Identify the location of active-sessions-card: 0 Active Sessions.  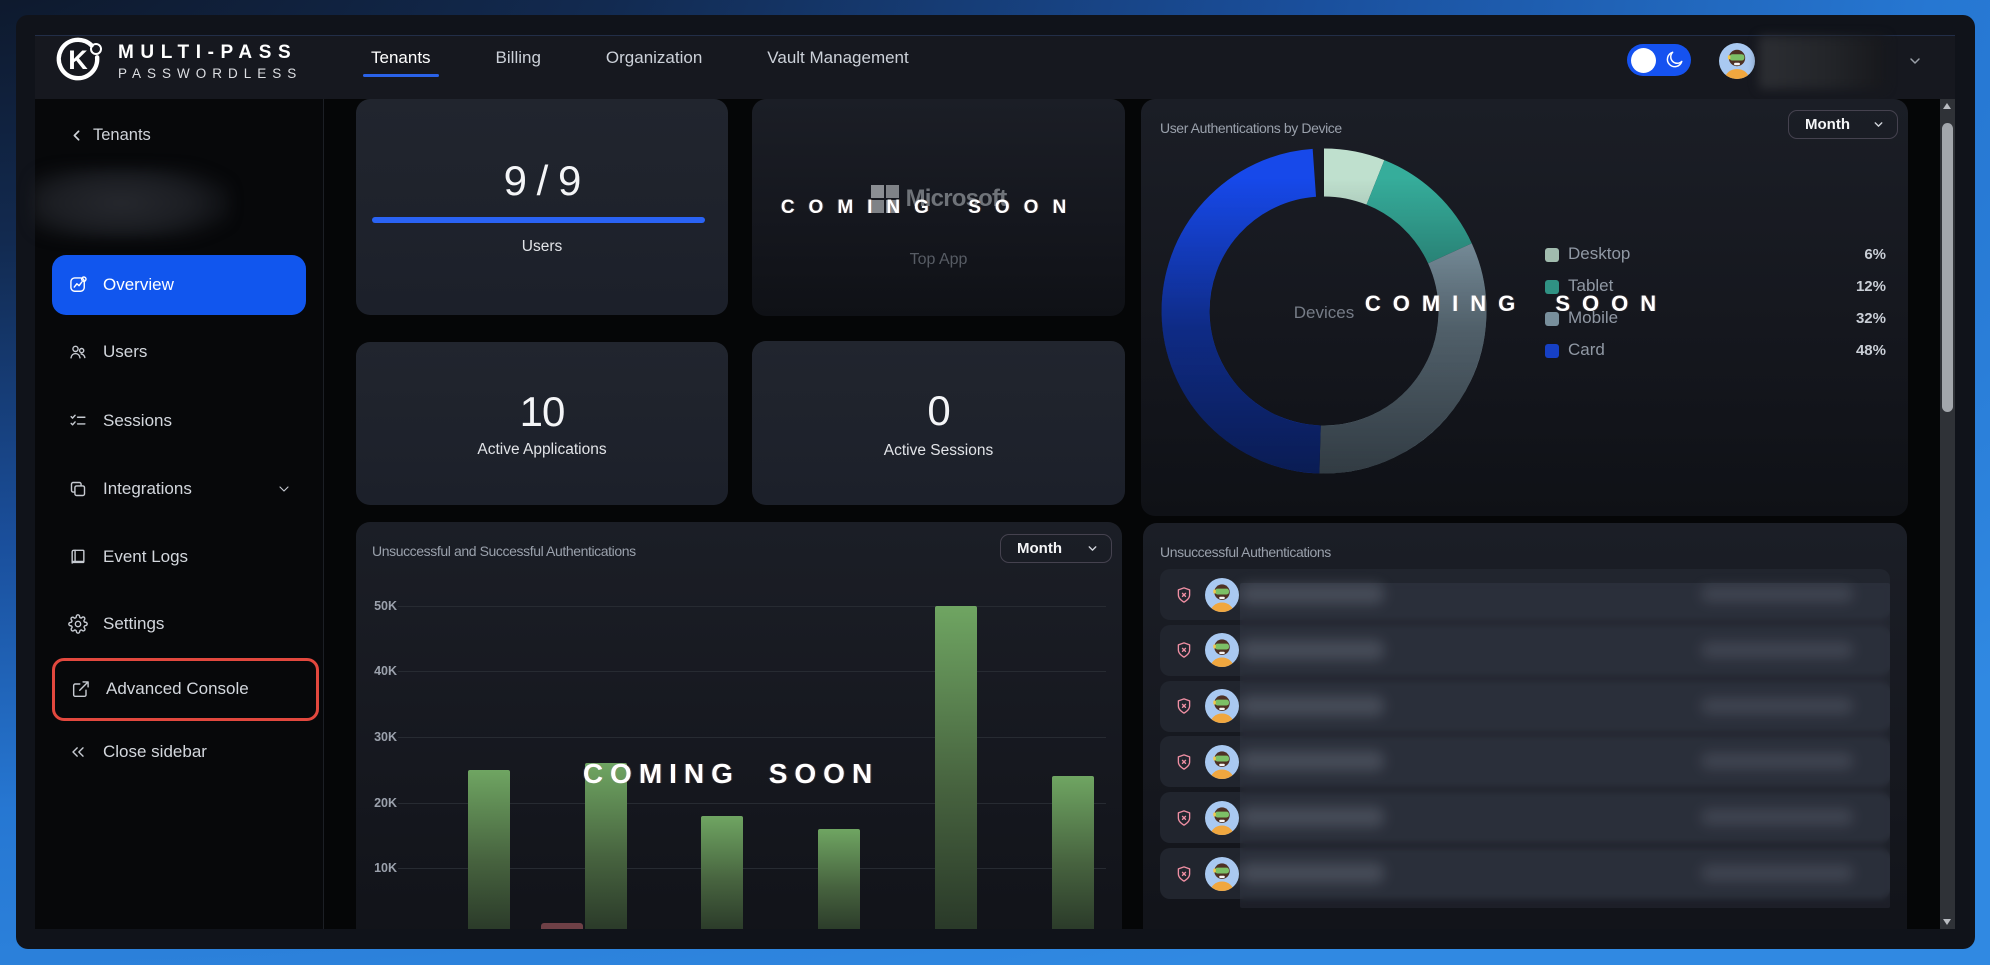
(938, 423).